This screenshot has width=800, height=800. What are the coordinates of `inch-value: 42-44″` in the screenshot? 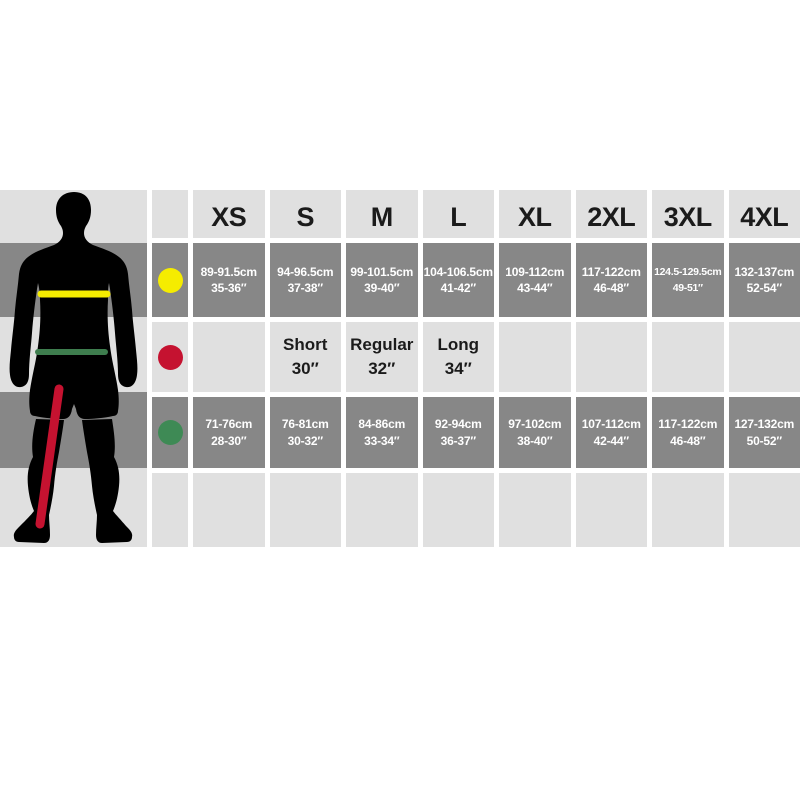 It's located at (611, 440).